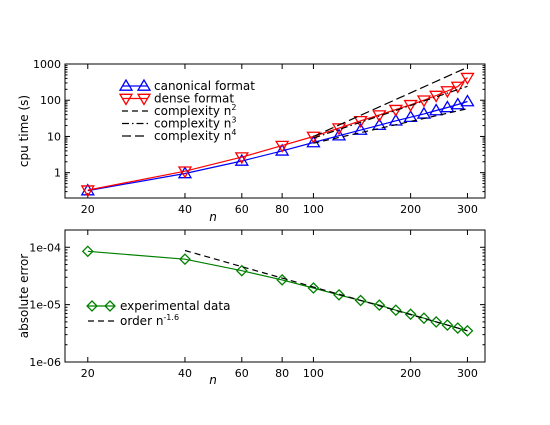 This screenshot has width=550, height=425. Describe the element at coordinates (45, 362) in the screenshot. I see `y-tick-label: 1e-06` at that location.